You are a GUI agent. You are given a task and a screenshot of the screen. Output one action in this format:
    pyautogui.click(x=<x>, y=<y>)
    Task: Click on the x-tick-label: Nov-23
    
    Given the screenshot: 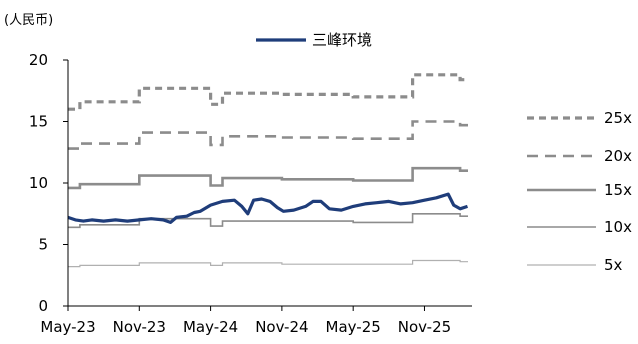 What is the action you would take?
    pyautogui.click(x=139, y=327)
    